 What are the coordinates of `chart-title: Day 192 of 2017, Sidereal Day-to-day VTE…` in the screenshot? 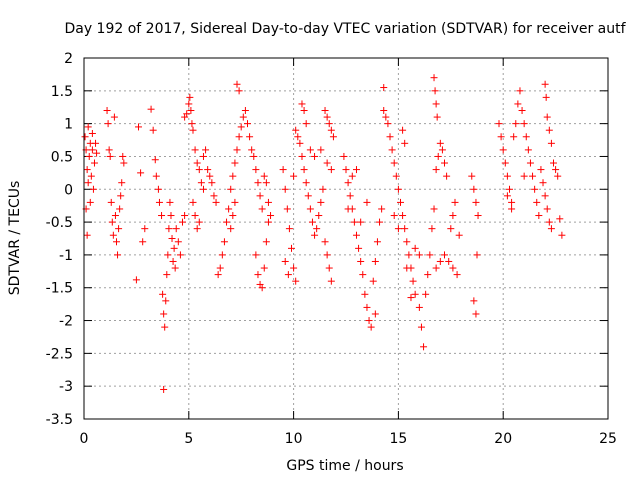 It's located at (345, 29).